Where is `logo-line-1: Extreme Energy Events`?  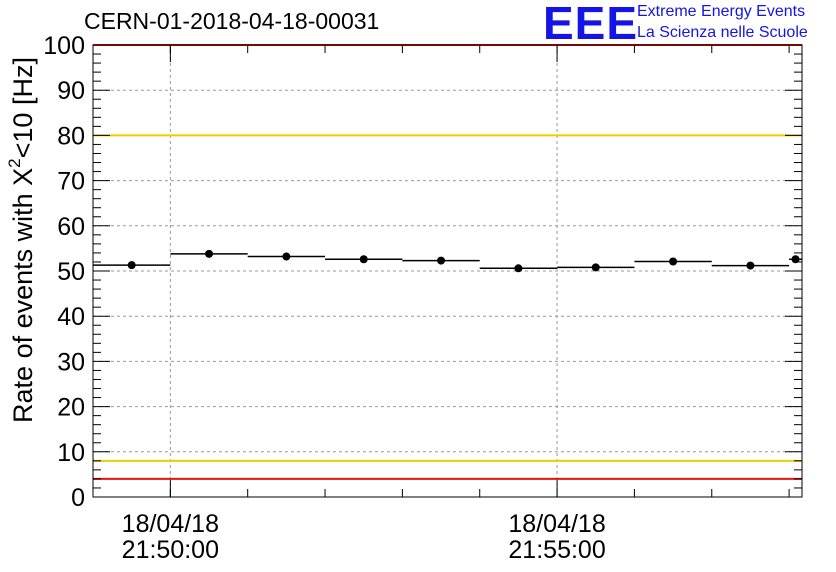
logo-line-1: Extreme Energy Events is located at coordinates (721, 11).